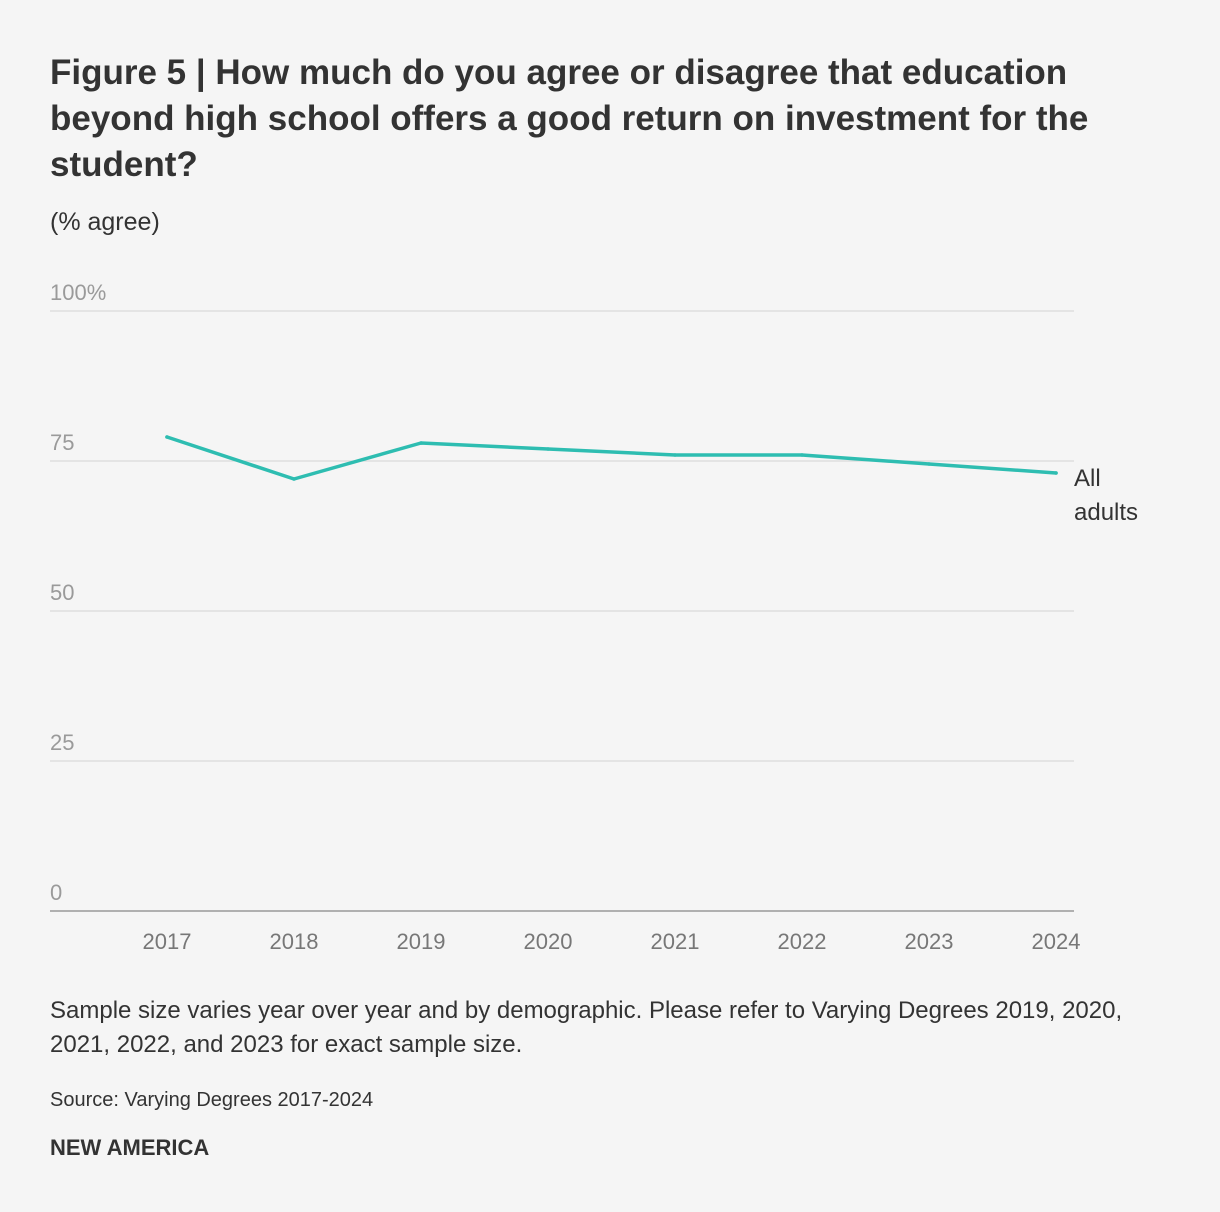 The width and height of the screenshot is (1220, 1212). Describe the element at coordinates (212, 1100) in the screenshot. I see `source-text: Source: Varying Degrees 2017-2024` at that location.